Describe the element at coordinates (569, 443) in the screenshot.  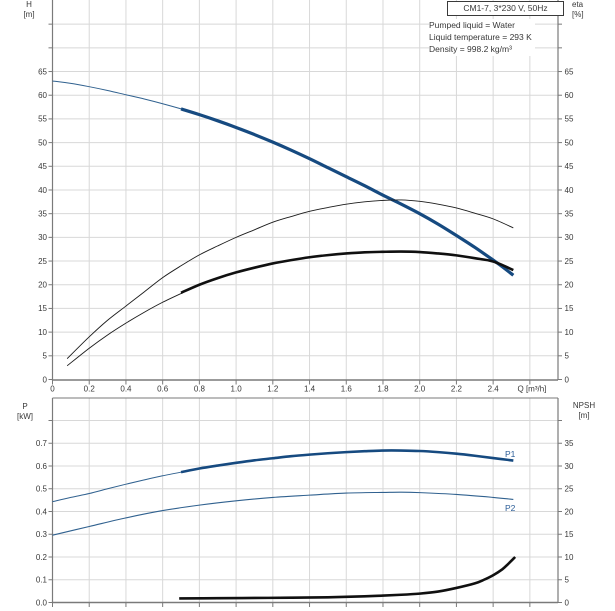
I see `npsh-axis-tick-label: 35` at that location.